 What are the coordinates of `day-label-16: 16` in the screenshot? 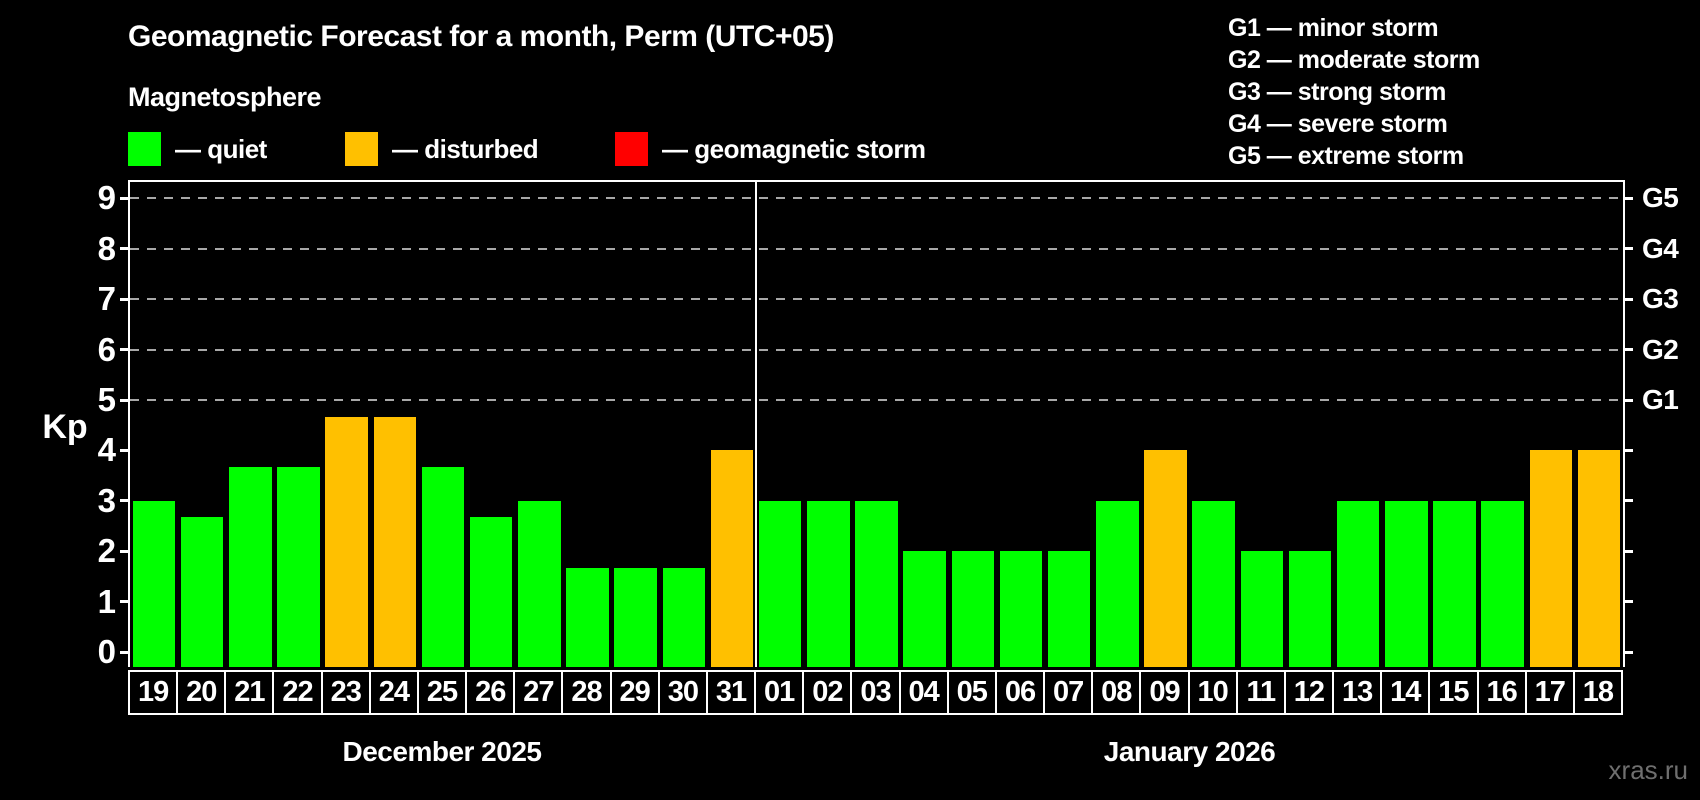 It's located at (1501, 692).